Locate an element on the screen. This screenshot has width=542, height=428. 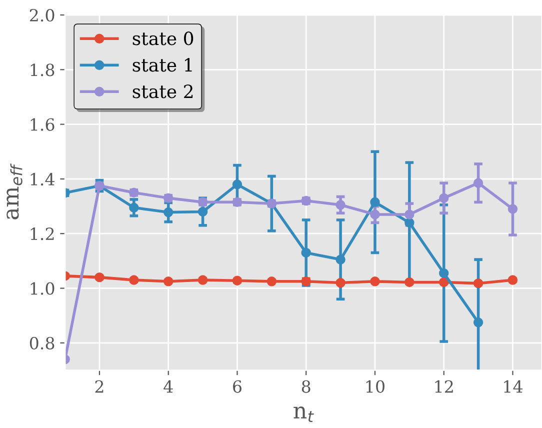
legend-label: state 0 is located at coordinates (163, 39).